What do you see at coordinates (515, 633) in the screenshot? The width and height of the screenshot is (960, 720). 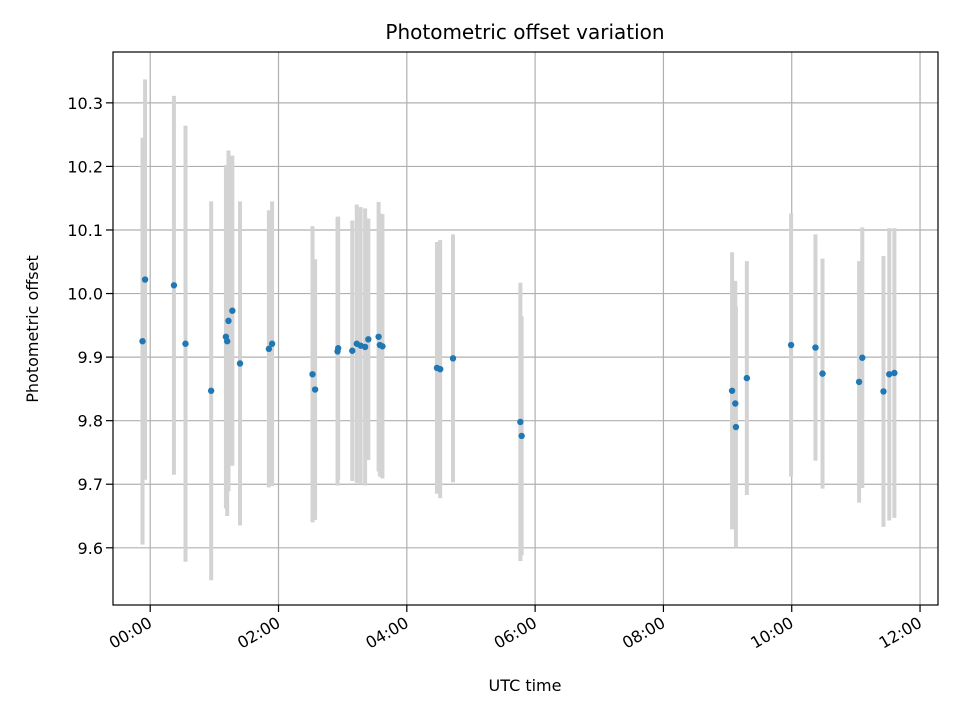 I see `x-tick-label: 06:00` at bounding box center [515, 633].